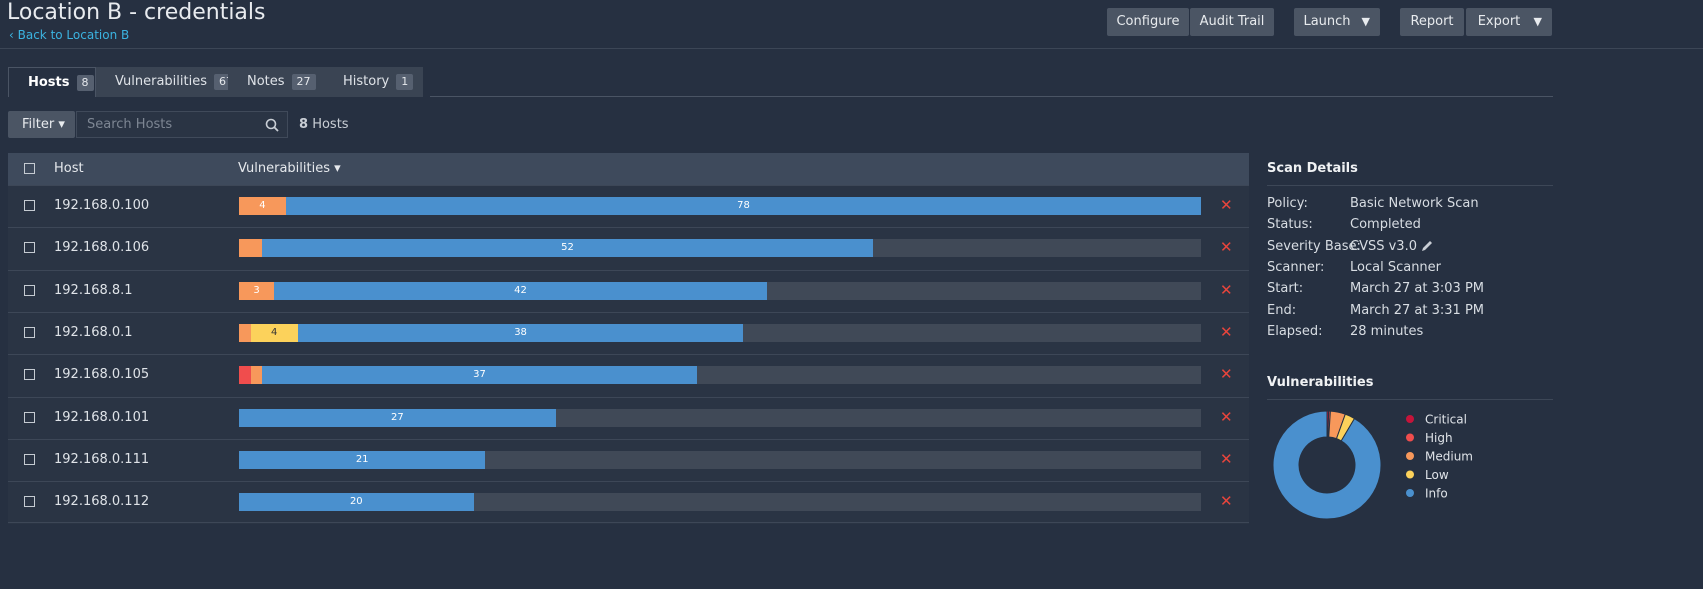 This screenshot has height=589, width=1703. I want to click on tab-count: 1, so click(405, 82).